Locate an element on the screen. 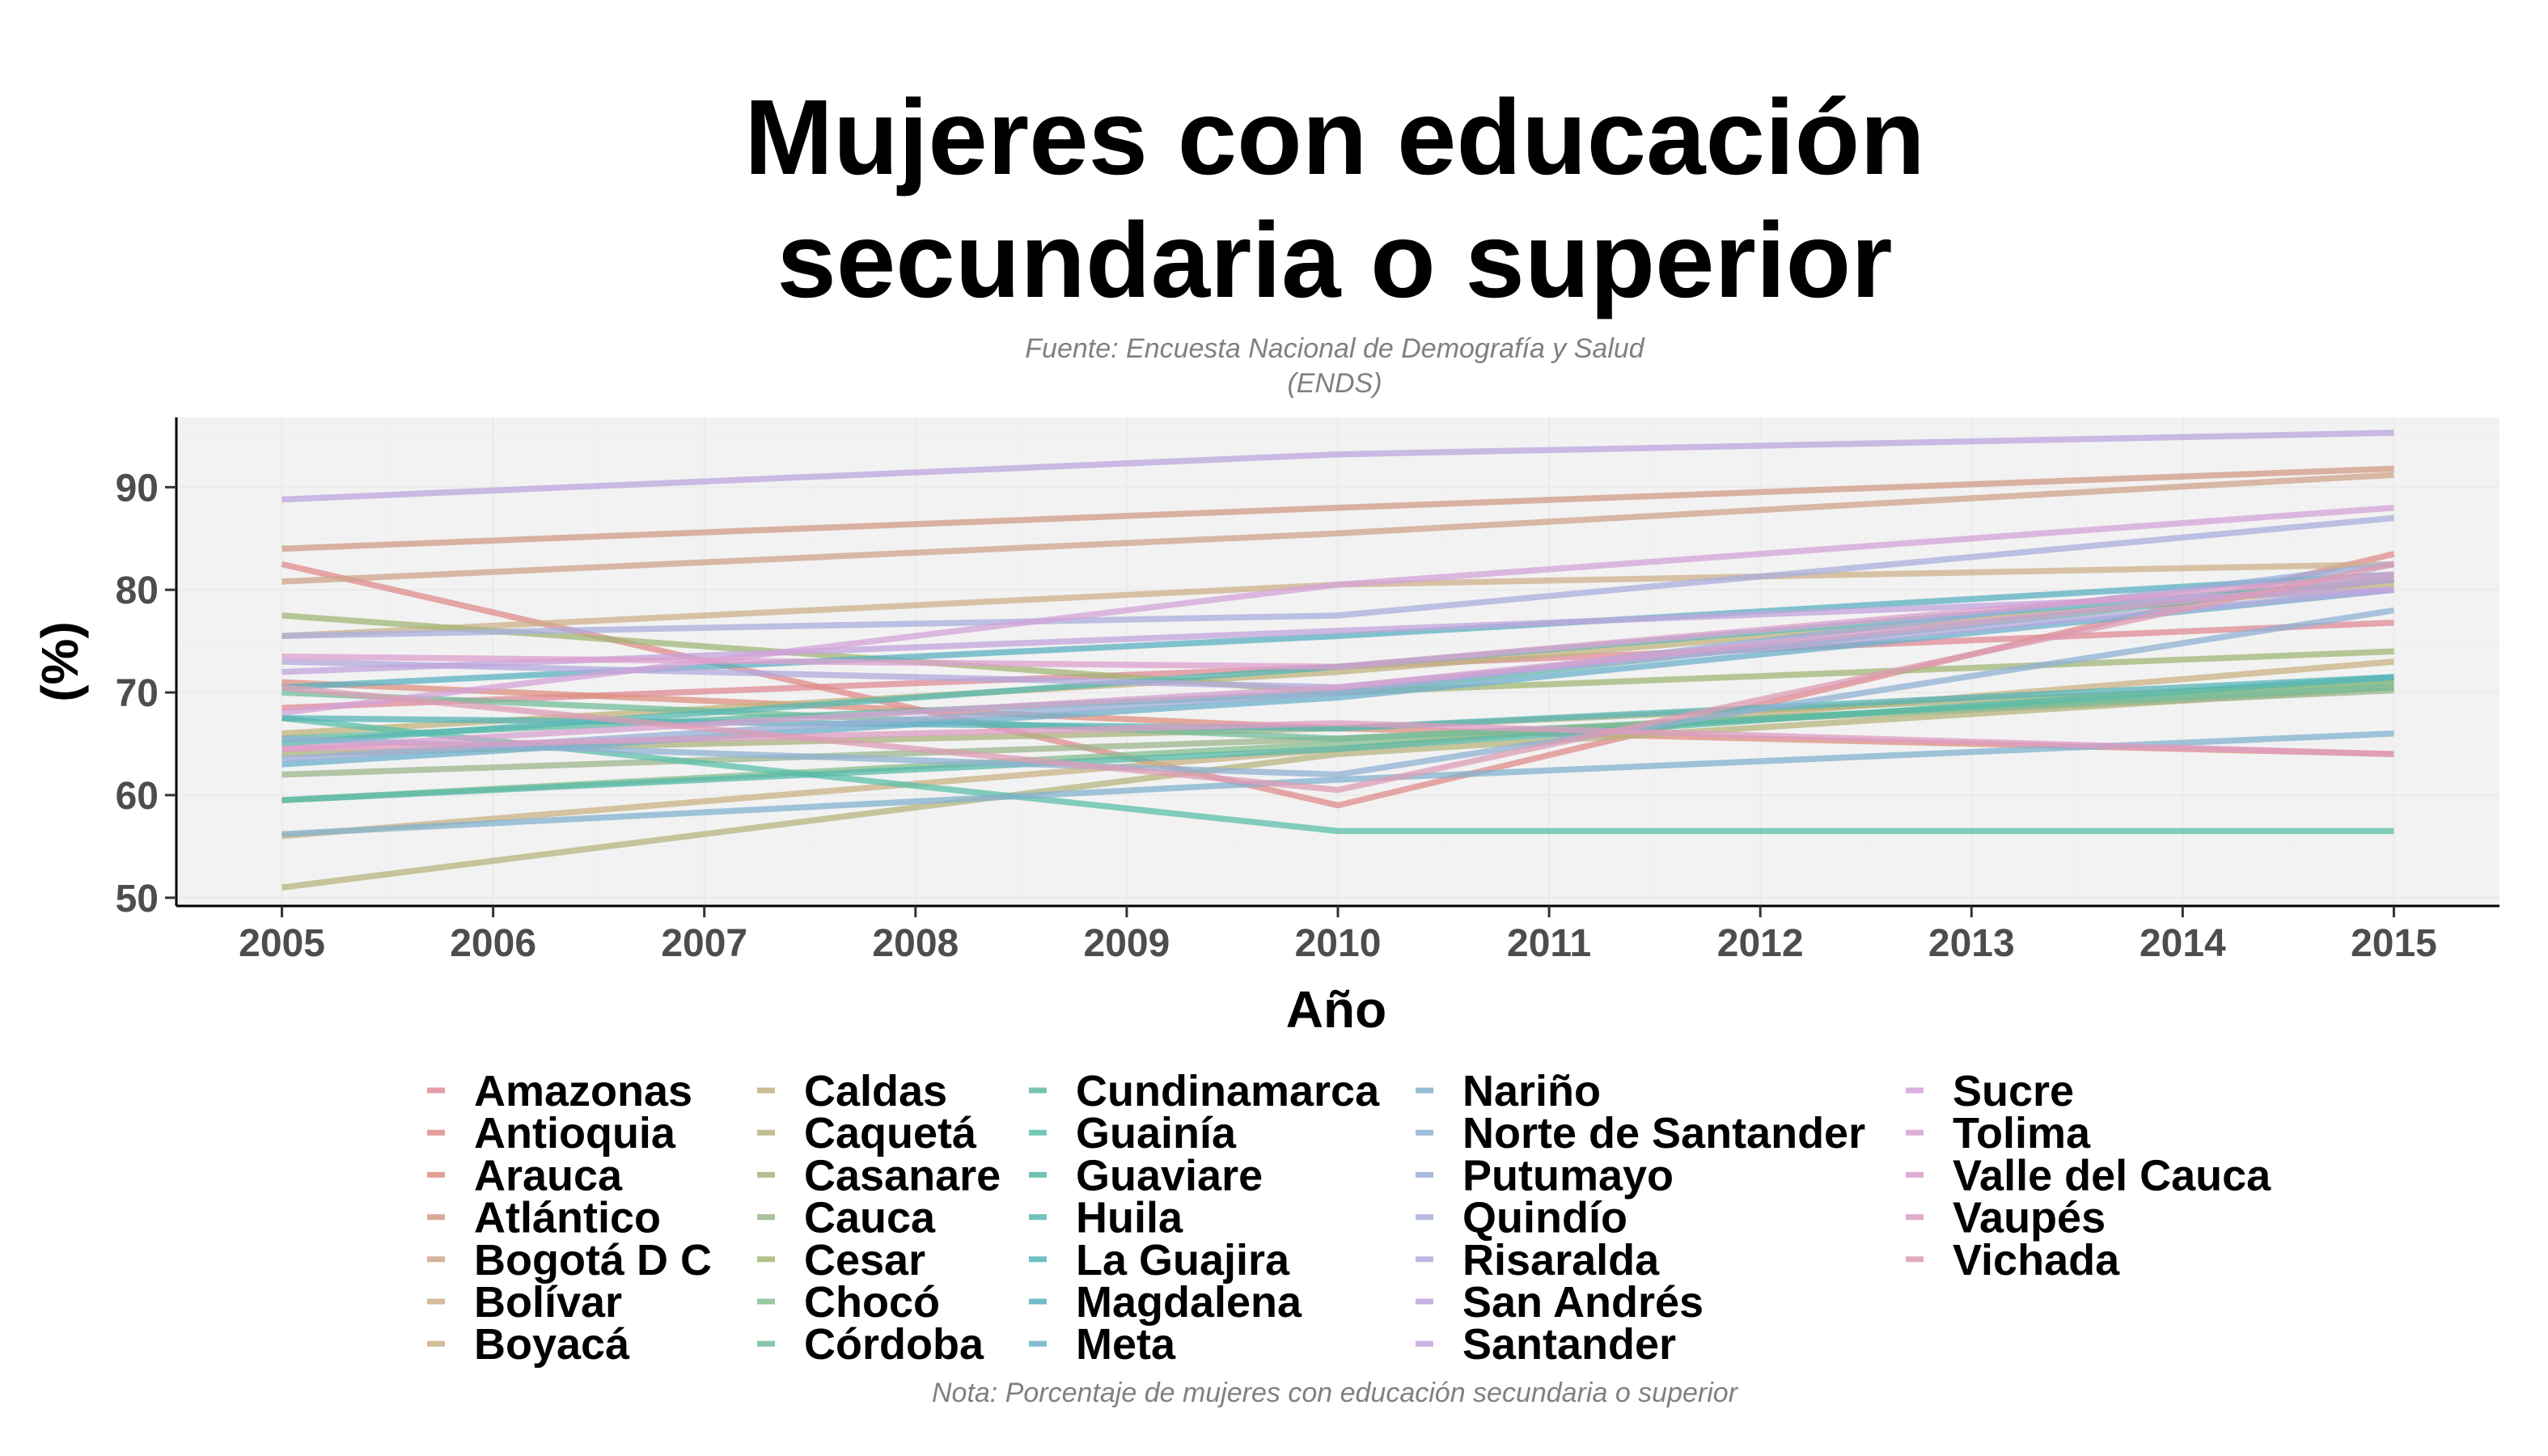 The image size is (2548, 1456). legend-label: Cesar is located at coordinates (864, 1260).